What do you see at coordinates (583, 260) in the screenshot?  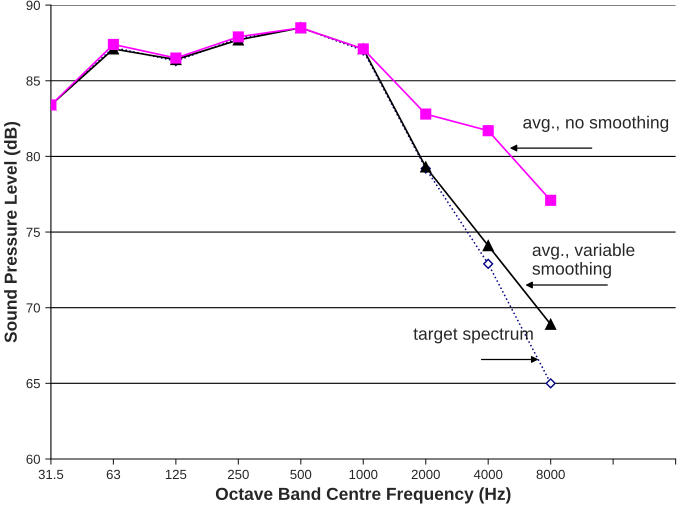 I see `series-label: avg., variable smoothing` at bounding box center [583, 260].